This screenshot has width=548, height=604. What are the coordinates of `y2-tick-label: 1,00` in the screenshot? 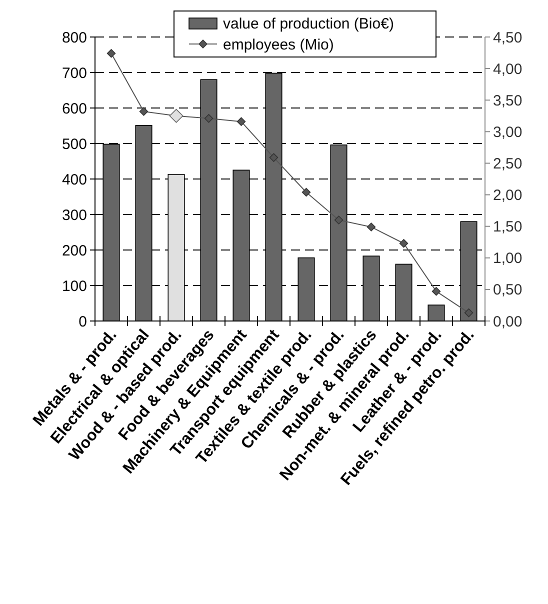 It's located at (507, 259).